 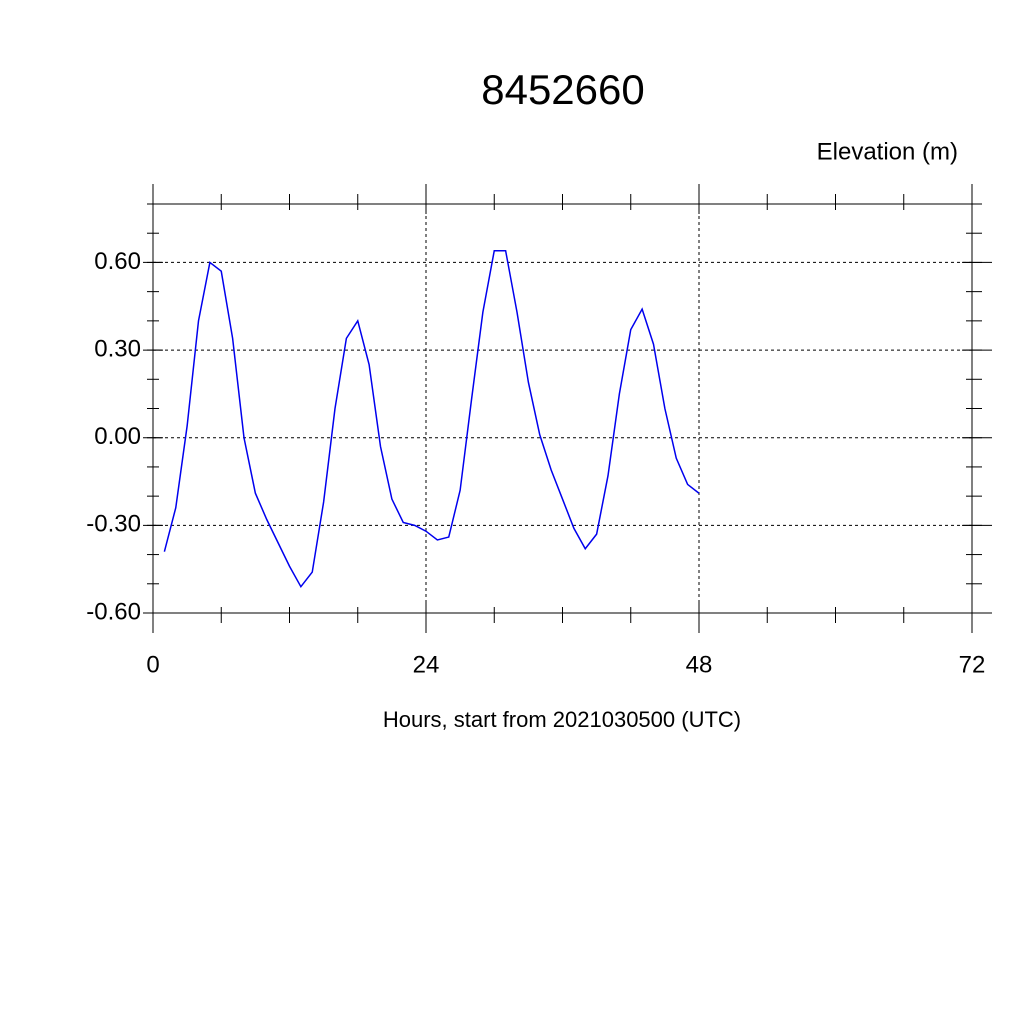 I want to click on y-axis-label: Elevation (m), so click(x=887, y=151).